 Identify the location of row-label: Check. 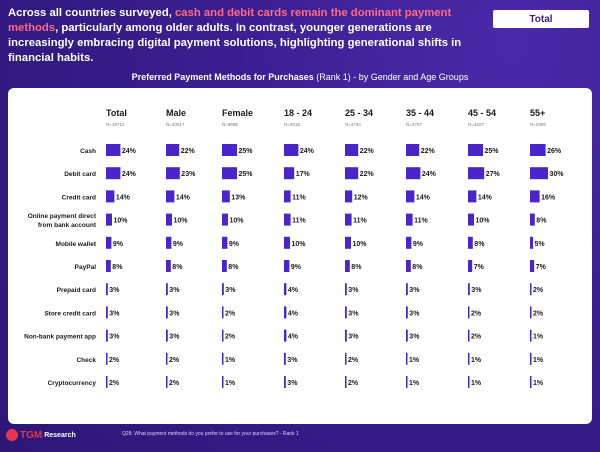
(86, 360).